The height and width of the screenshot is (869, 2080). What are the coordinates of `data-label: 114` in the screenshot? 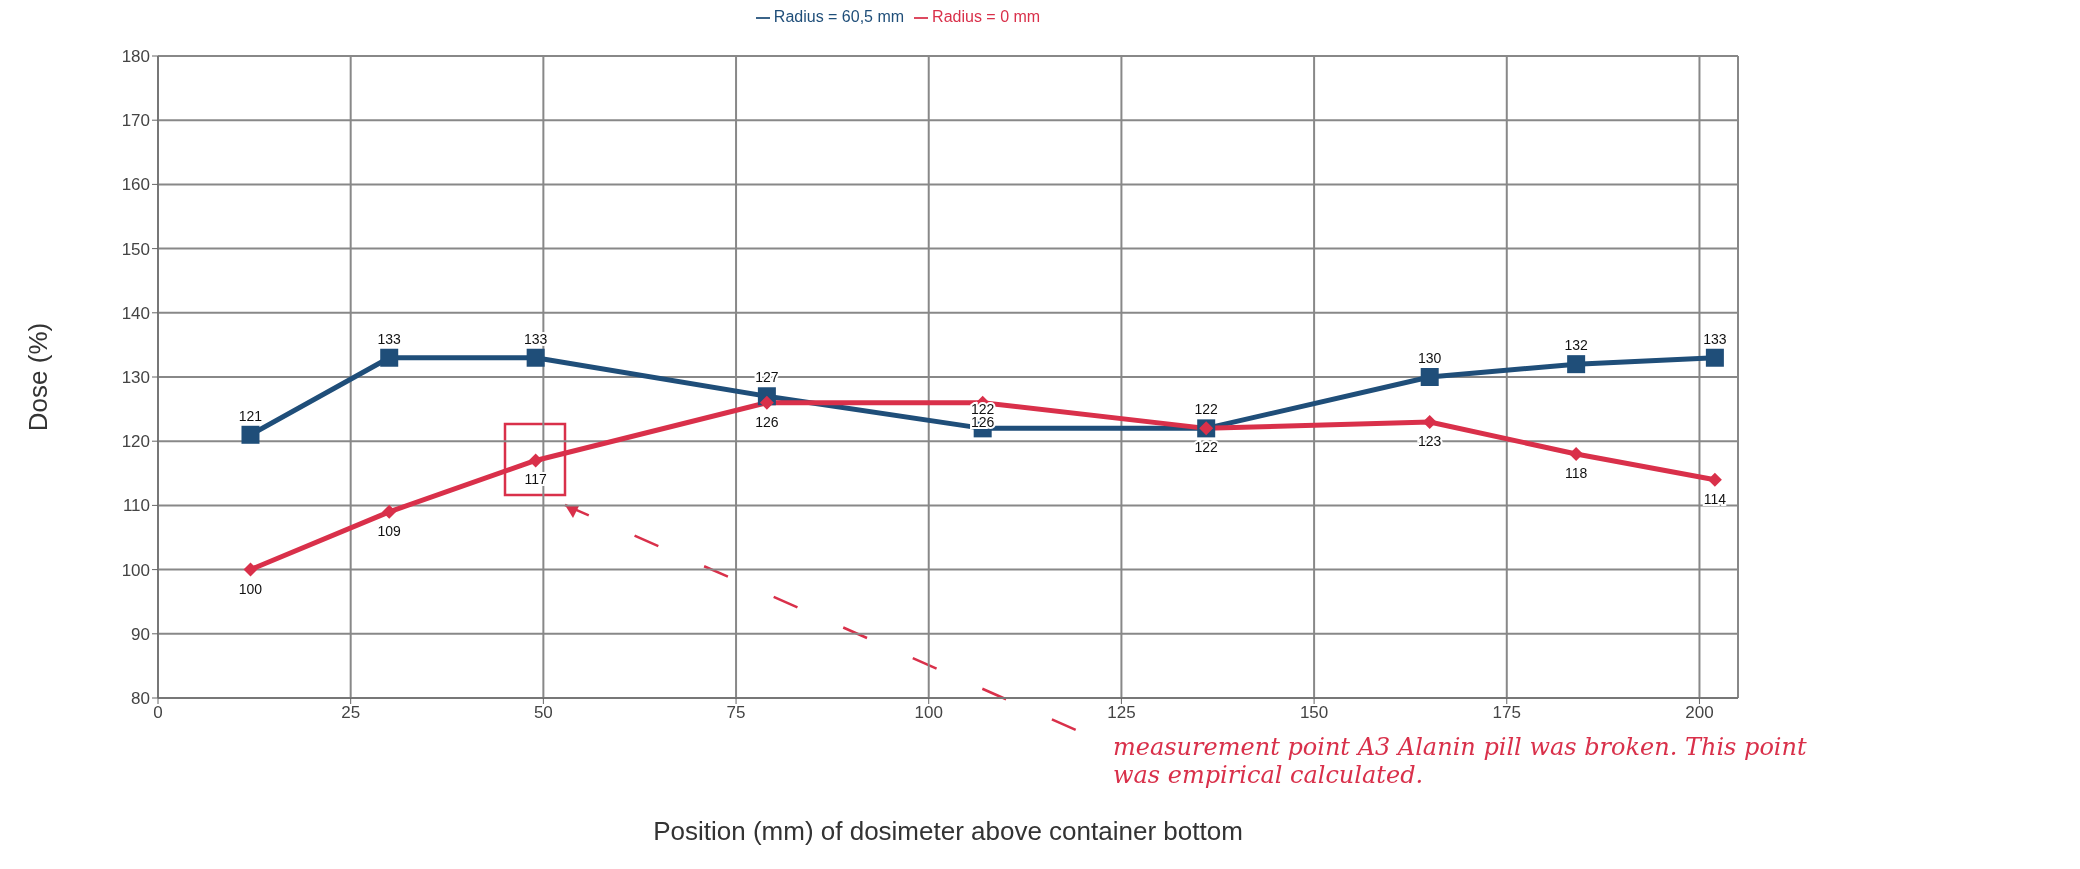 It's located at (1715, 498).